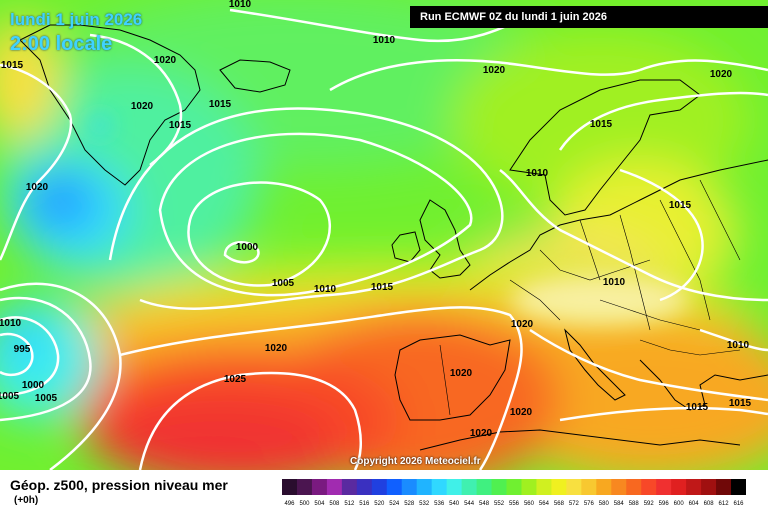  Describe the element at coordinates (703, 385) in the screenshot. I see `balkans-coast` at that location.